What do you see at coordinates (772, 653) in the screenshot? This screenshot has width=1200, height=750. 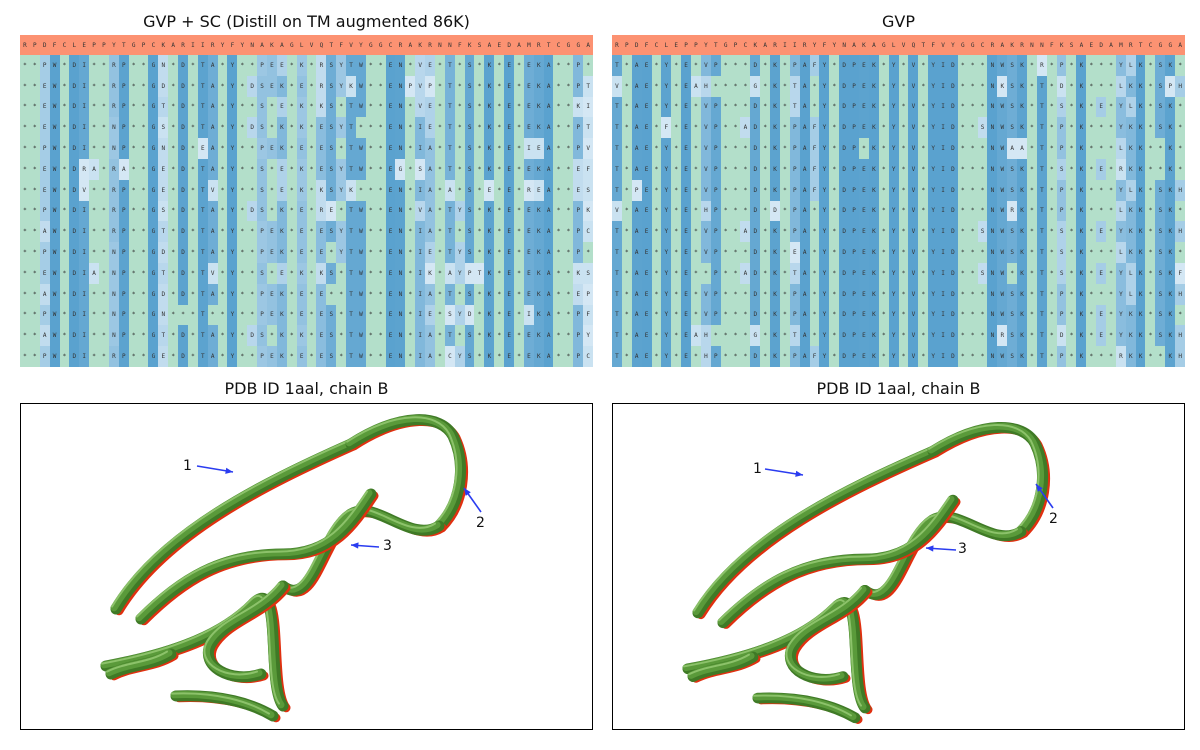 I see `predicted-backbone` at bounding box center [772, 653].